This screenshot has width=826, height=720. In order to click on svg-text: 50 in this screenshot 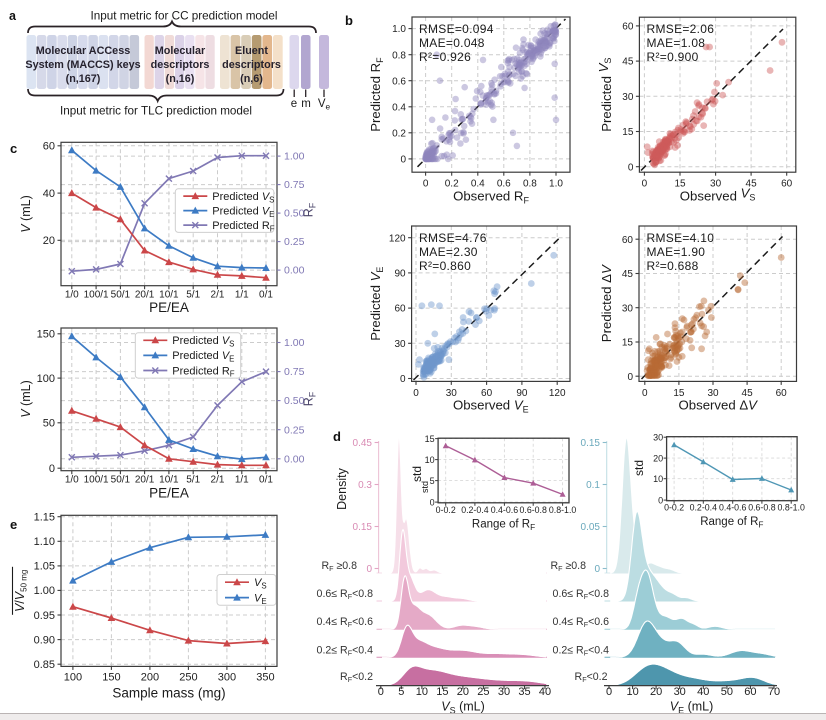, I will do `click(727, 692)`.